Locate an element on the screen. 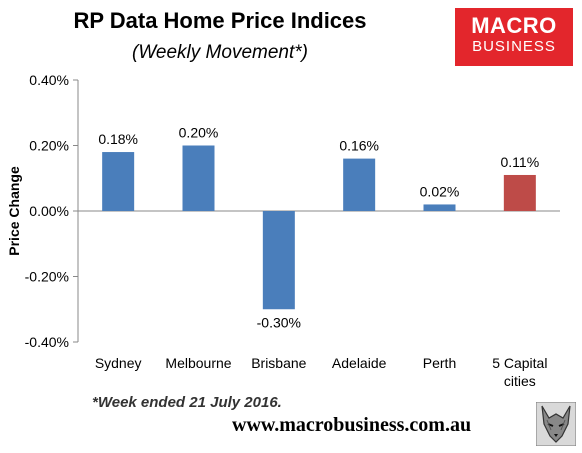 This screenshot has width=582, height=453. site-url: www.macrobusiness.com.au is located at coordinates (352, 425).